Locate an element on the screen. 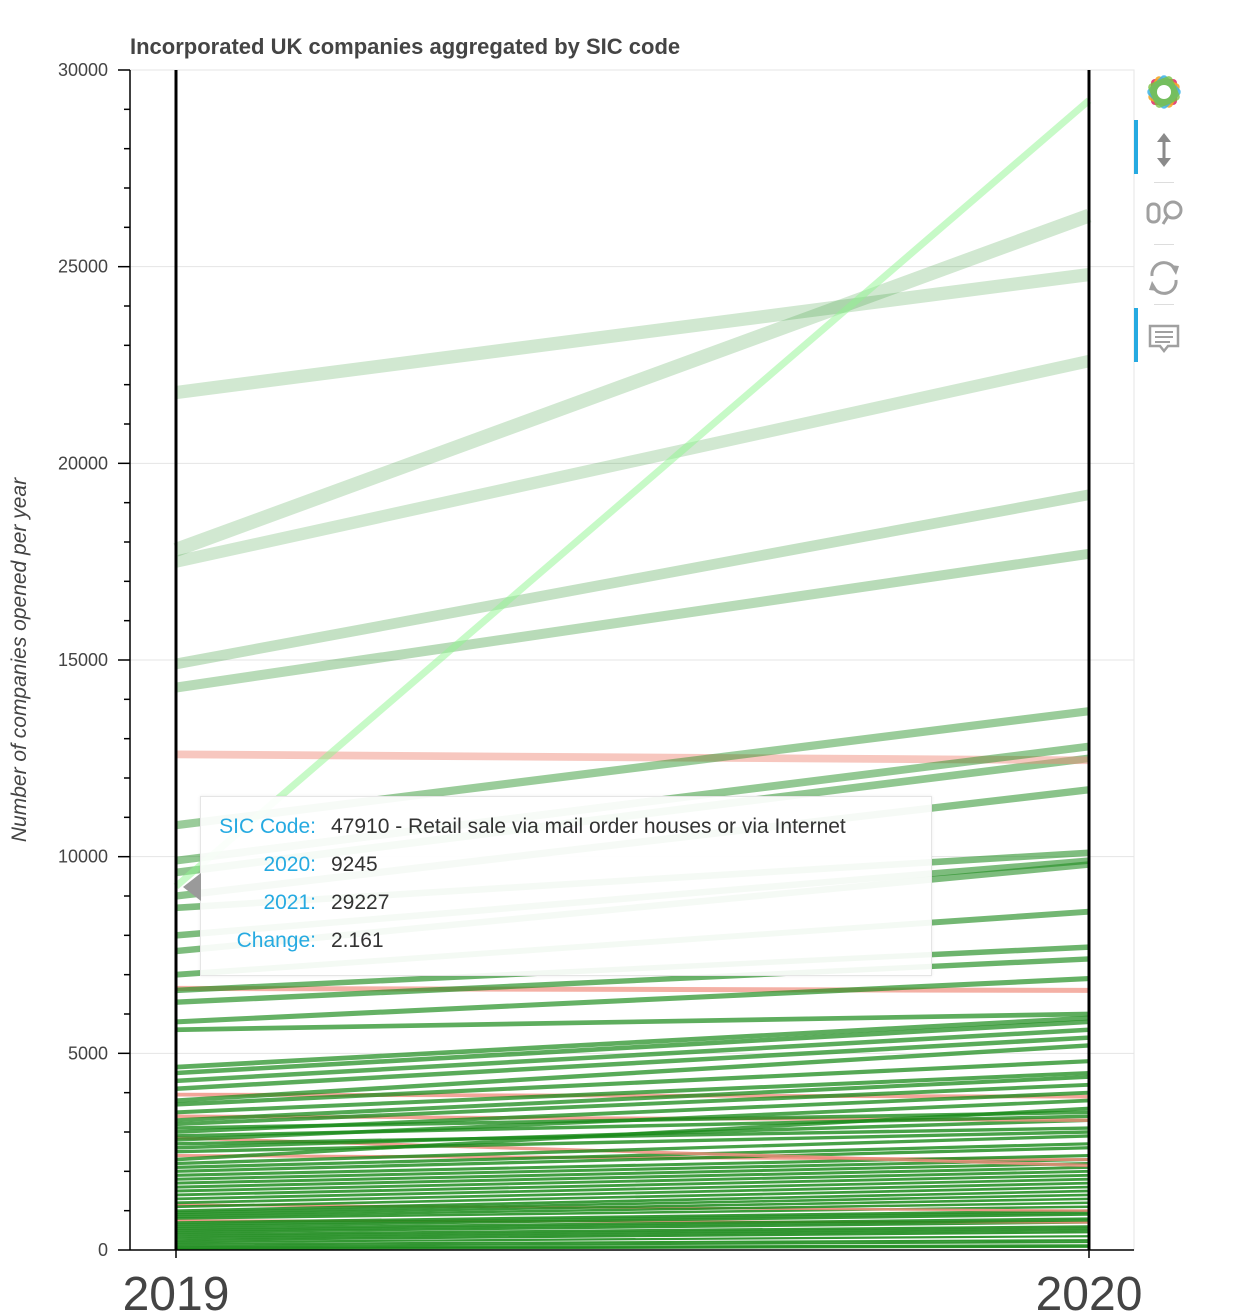 The image size is (1240, 1316). chart-toolbar is located at coordinates (1164, 222).